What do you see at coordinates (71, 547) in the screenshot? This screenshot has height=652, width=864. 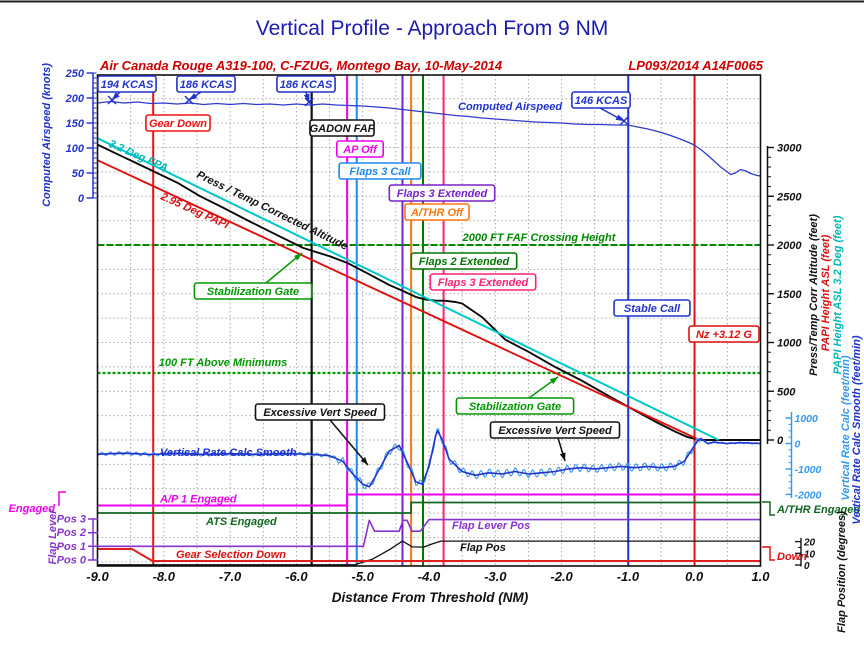 I see `label-pos-1: Pos 1` at bounding box center [71, 547].